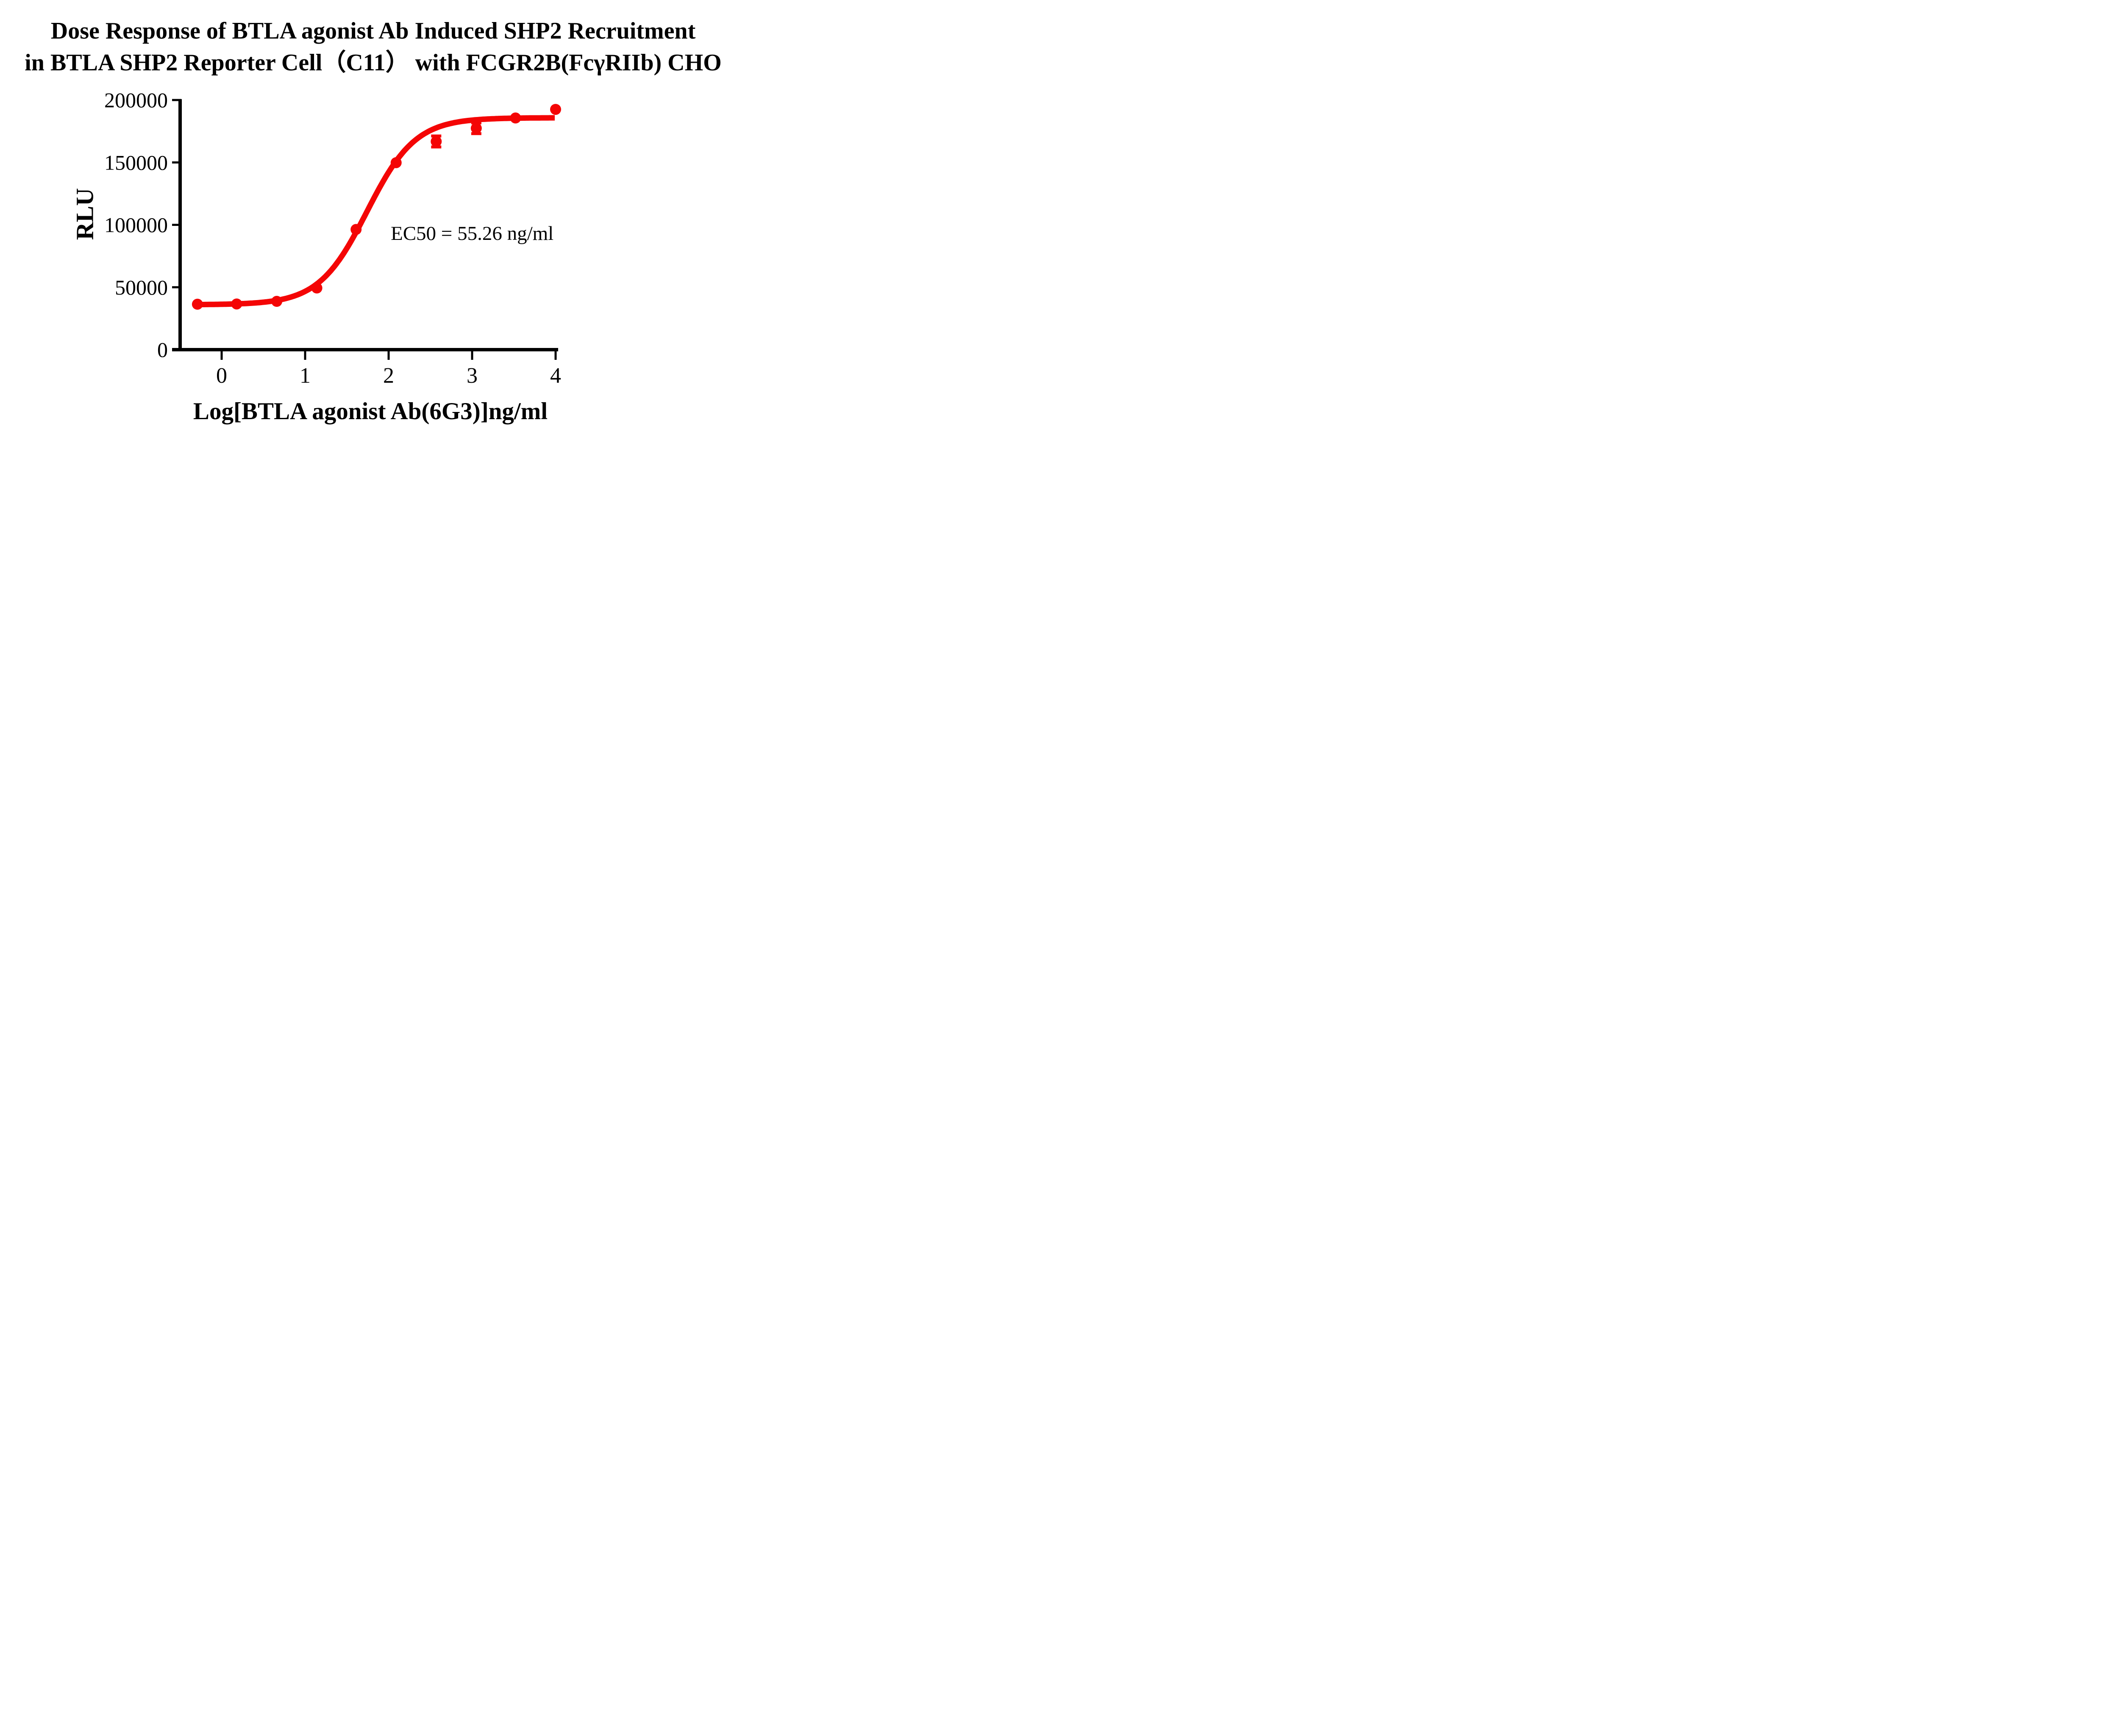 This screenshot has width=2119, height=1736. What do you see at coordinates (136, 225) in the screenshot?
I see `y-tick-label: 100000` at bounding box center [136, 225].